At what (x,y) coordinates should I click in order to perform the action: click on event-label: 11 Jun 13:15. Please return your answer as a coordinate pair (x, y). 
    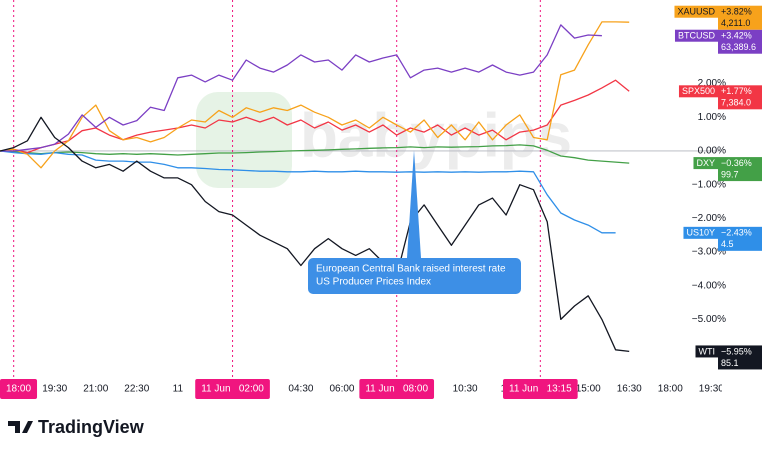
    Looking at the image, I should click on (540, 389).